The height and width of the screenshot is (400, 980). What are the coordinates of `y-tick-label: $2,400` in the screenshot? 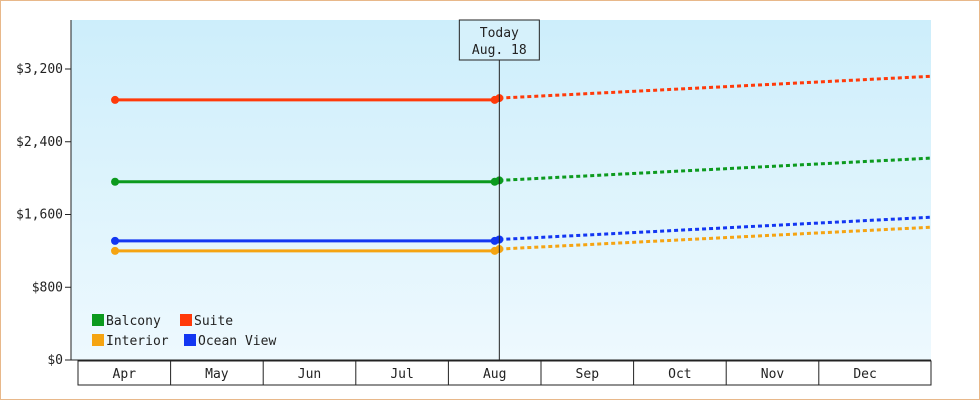 It's located at (39, 142).